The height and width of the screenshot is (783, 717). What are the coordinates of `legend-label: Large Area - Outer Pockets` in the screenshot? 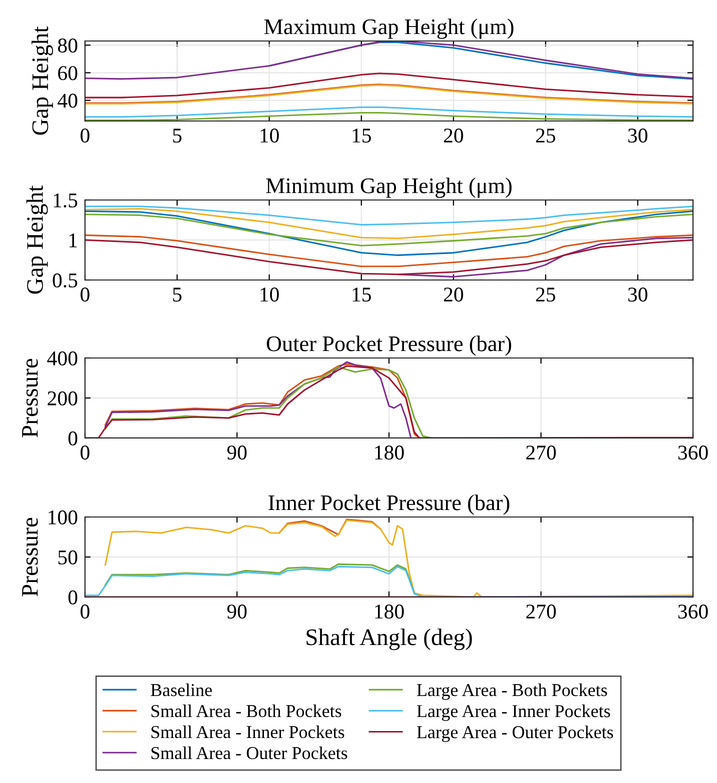 It's located at (515, 734).